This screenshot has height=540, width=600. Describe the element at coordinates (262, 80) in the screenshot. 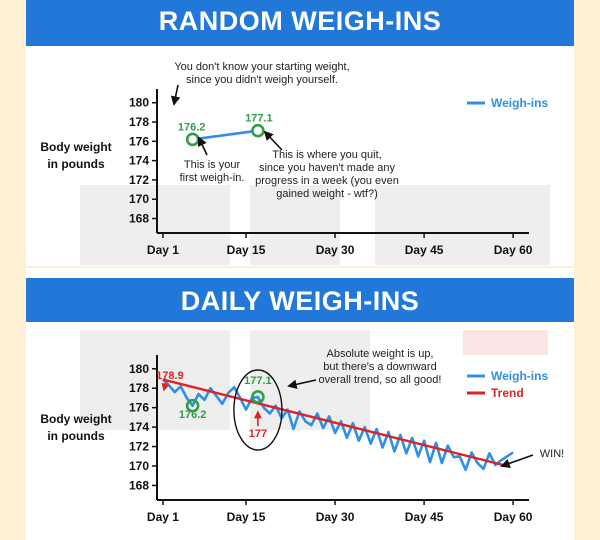

I see `annotation-text: since you didn't weigh yourself.` at that location.